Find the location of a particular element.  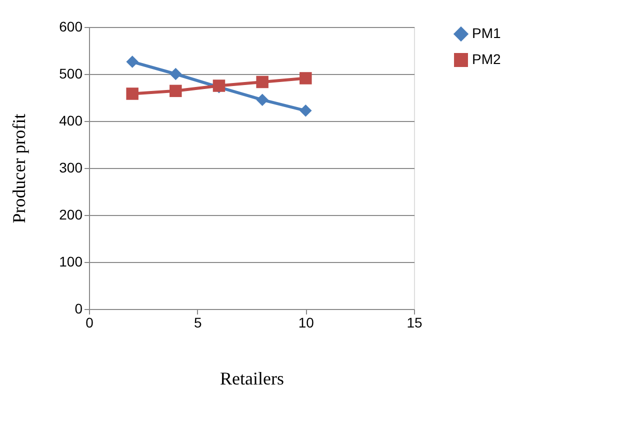

y-tick-label: 400 is located at coordinates (71, 120).